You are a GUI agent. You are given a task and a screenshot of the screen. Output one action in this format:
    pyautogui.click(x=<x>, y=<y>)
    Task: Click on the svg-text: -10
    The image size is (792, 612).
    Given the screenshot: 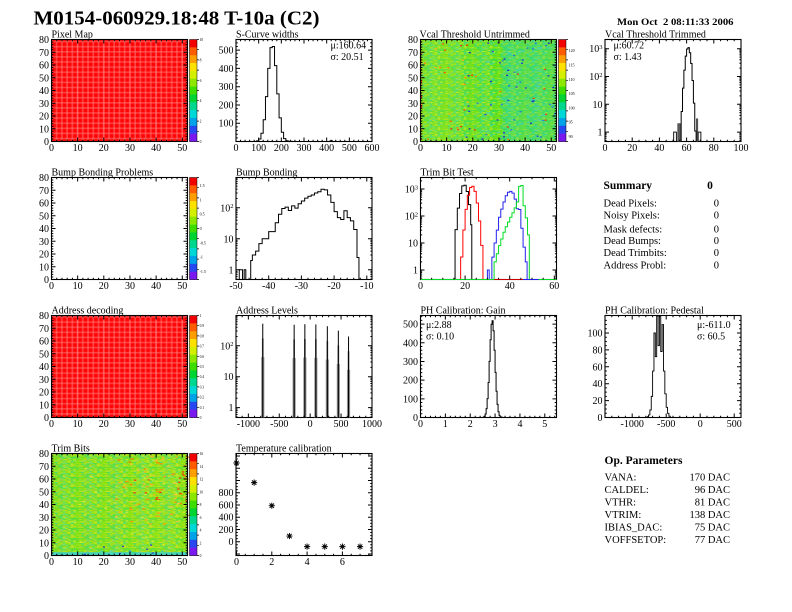 What is the action you would take?
    pyautogui.click(x=366, y=286)
    